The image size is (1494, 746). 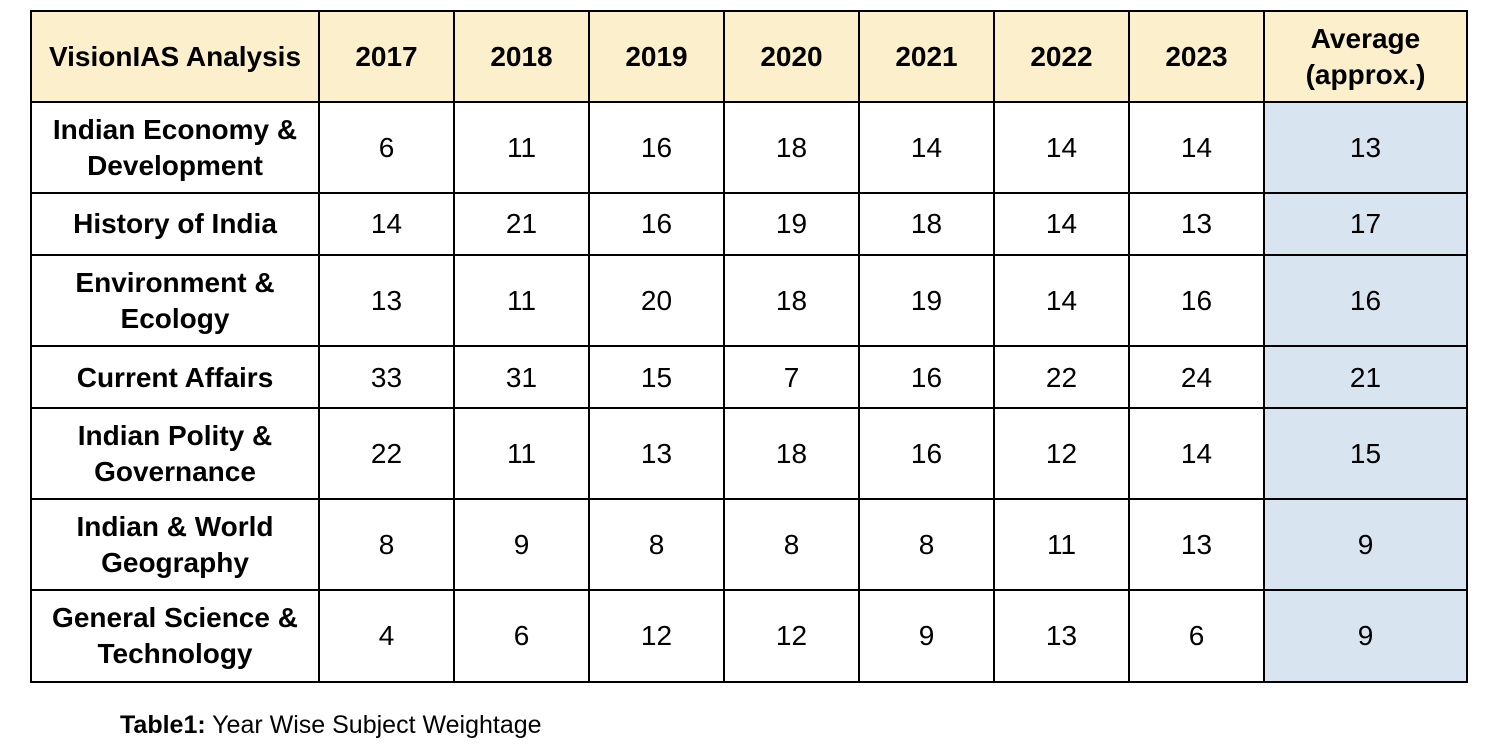 What do you see at coordinates (791, 377) in the screenshot?
I see `value-cell: 7` at bounding box center [791, 377].